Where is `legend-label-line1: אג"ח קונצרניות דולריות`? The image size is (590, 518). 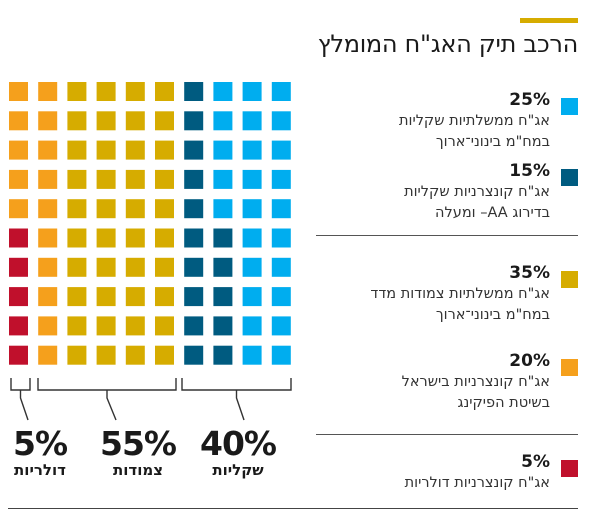
legend-label-line1: אג"ח קונצרניות דולריות is located at coordinates (477, 483).